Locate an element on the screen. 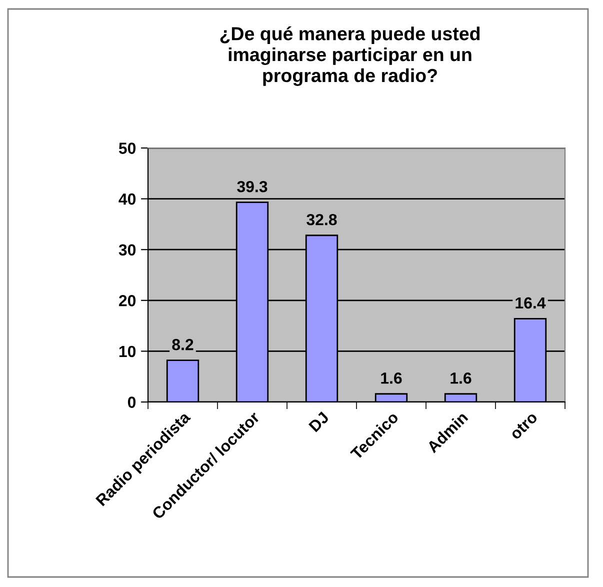 This screenshot has width=603, height=587. data-label: 39.3 is located at coordinates (252, 186).